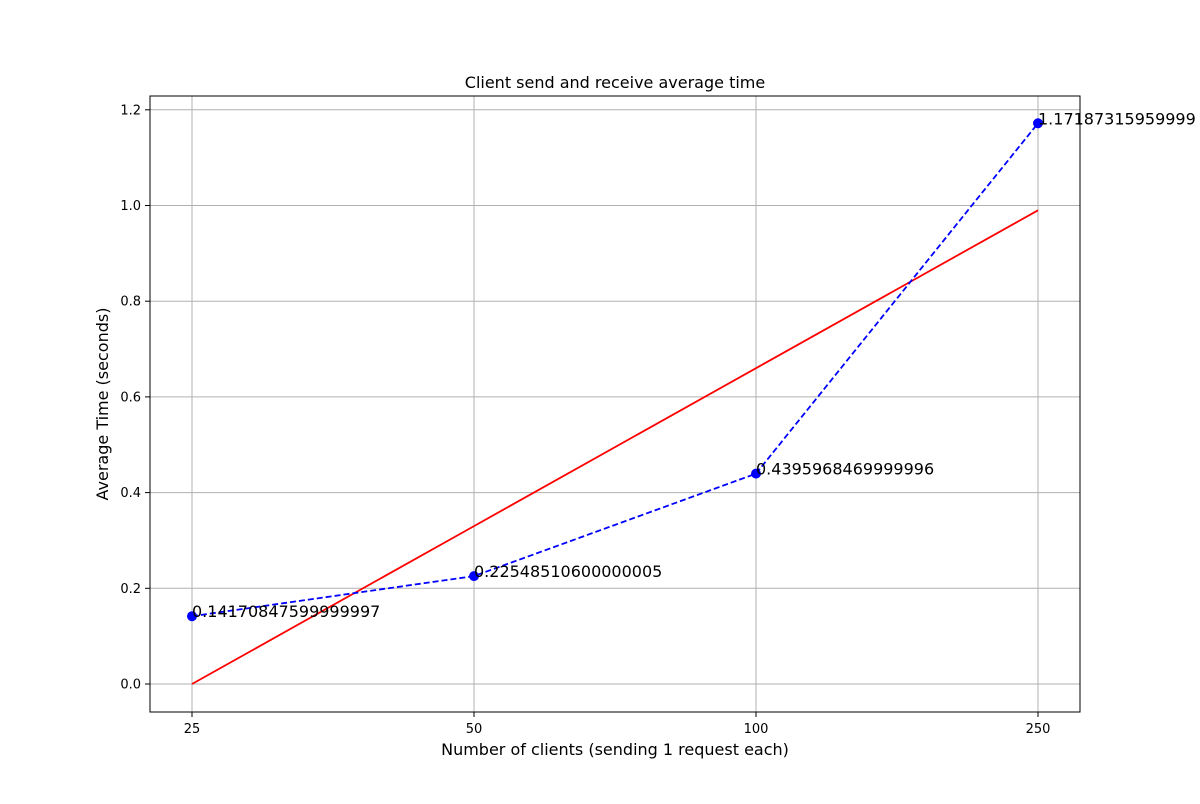 This screenshot has height=804, width=1200. Describe the element at coordinates (1038, 729) in the screenshot. I see `x-tick-label: 250` at that location.